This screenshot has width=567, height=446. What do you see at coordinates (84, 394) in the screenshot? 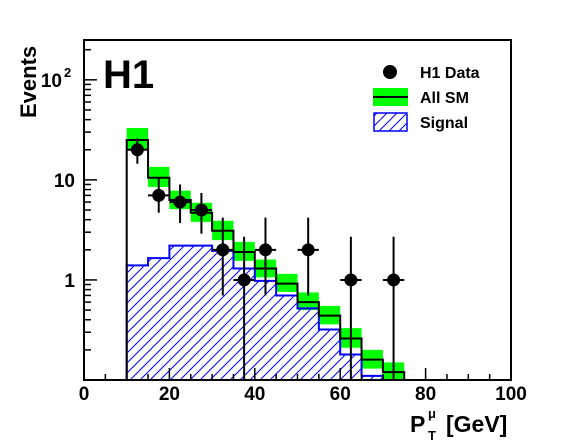
I see `x-tick-label: 0` at bounding box center [84, 394].